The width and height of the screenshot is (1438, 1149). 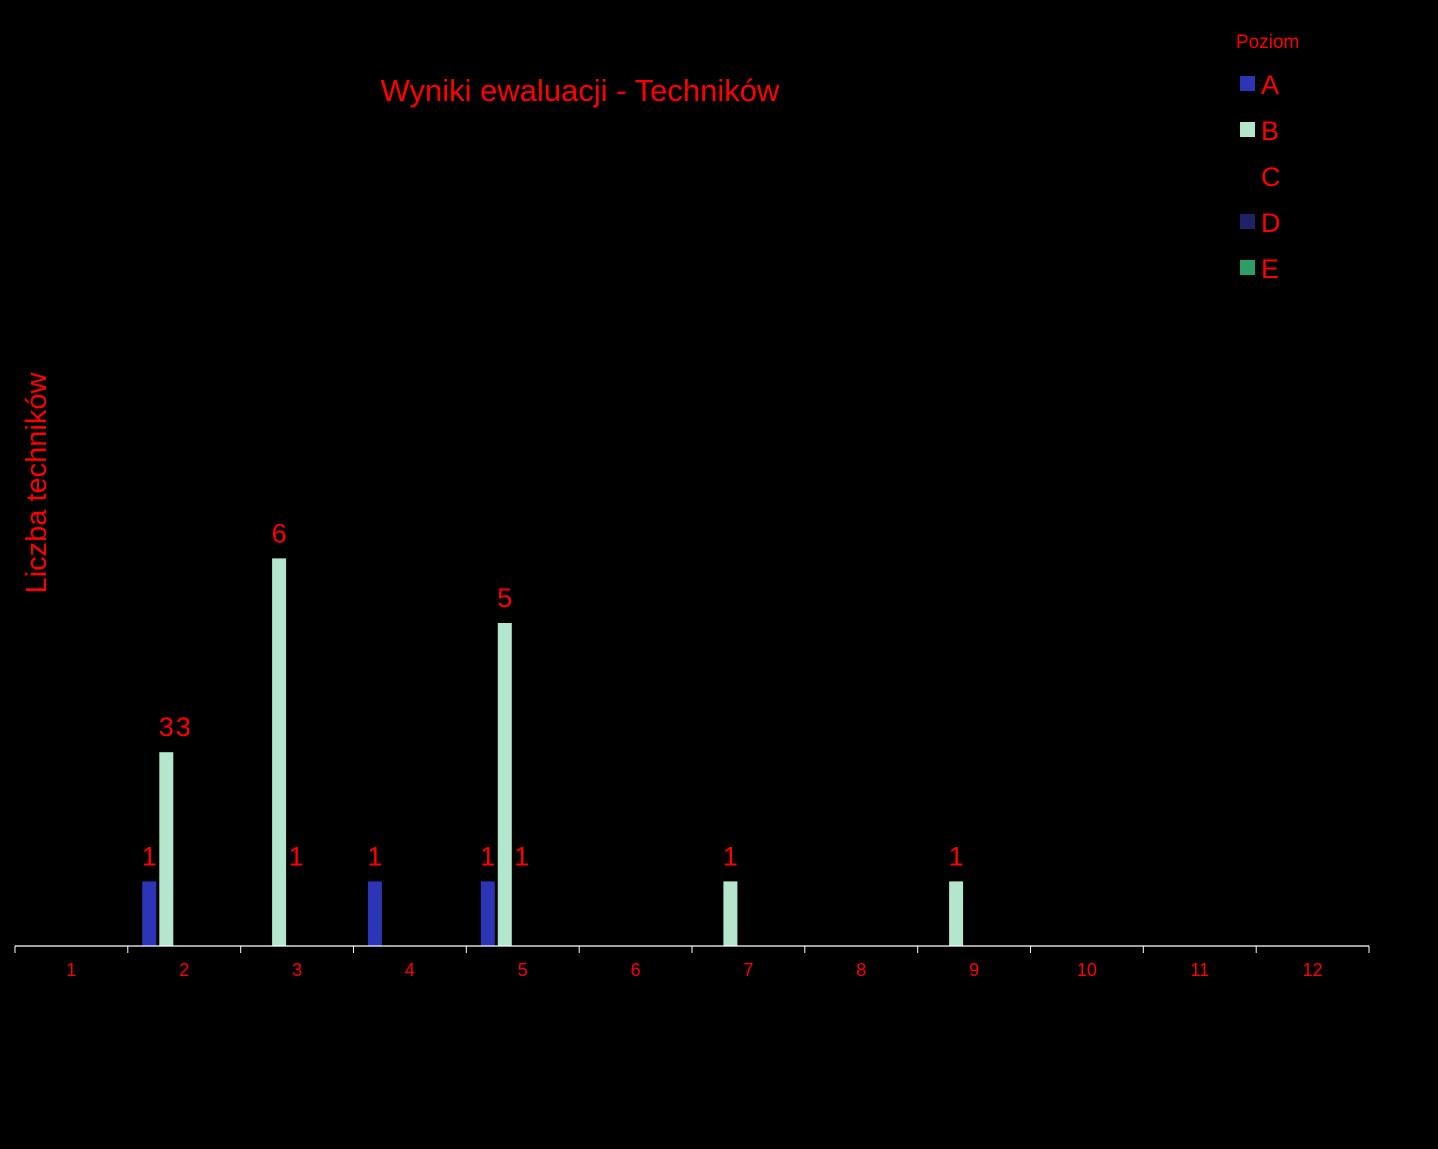 I want to click on data-label: 6, so click(x=279, y=533).